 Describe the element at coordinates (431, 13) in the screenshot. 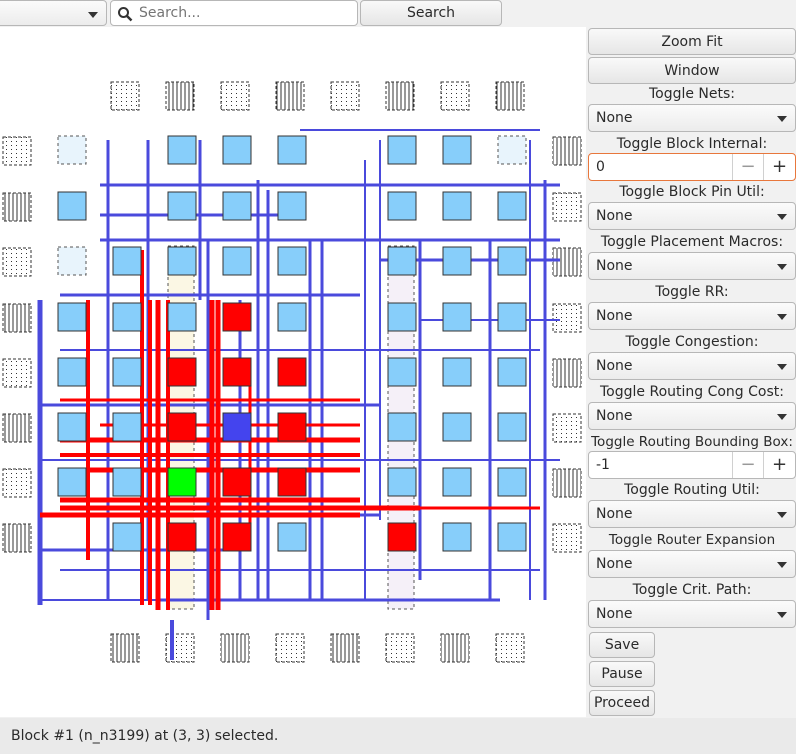

I see `search-button: Search` at that location.